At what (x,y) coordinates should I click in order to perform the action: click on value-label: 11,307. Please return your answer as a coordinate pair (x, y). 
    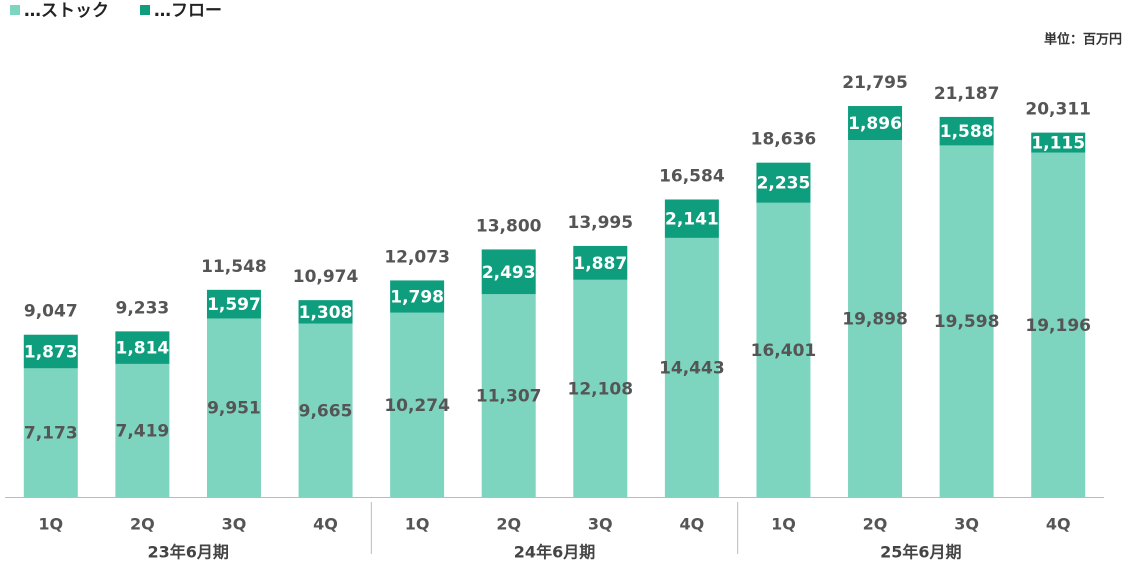
    Looking at the image, I should click on (509, 397).